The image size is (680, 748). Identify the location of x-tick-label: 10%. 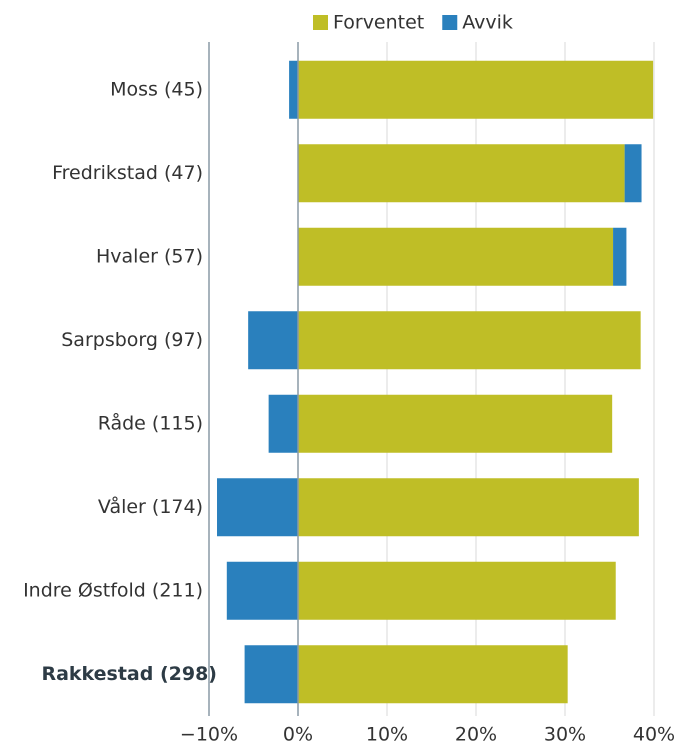
(387, 734).